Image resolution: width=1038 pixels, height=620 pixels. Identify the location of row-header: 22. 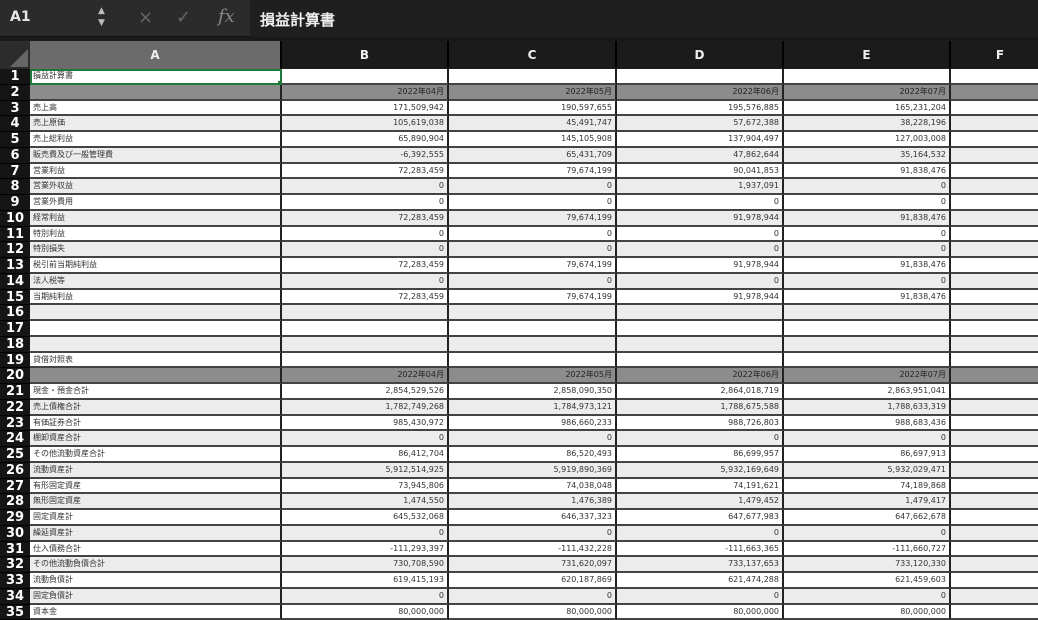
(15, 407).